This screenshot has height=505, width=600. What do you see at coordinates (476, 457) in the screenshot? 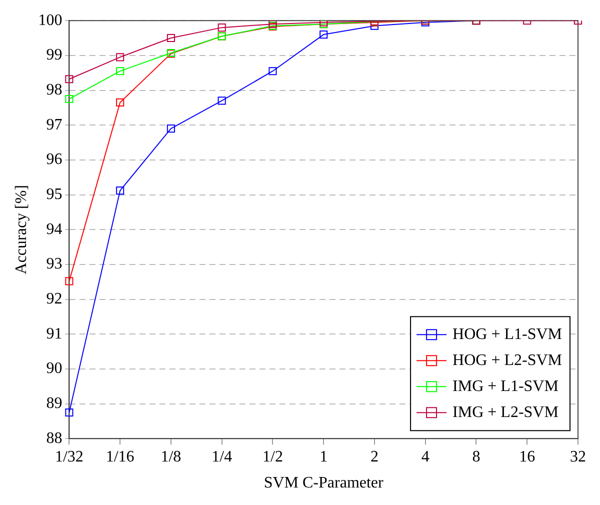
I see `x-tick-label: 8` at bounding box center [476, 457].